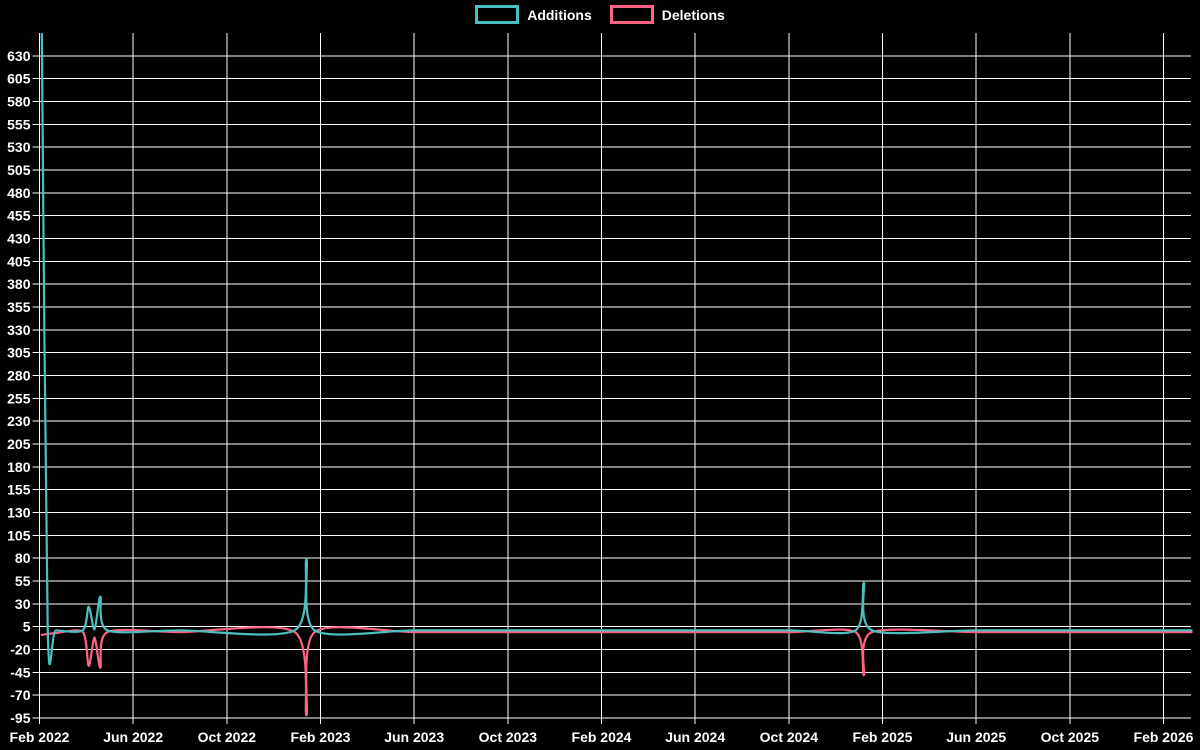  What do you see at coordinates (19, 79) in the screenshot?
I see `y-tick-label: 605` at bounding box center [19, 79].